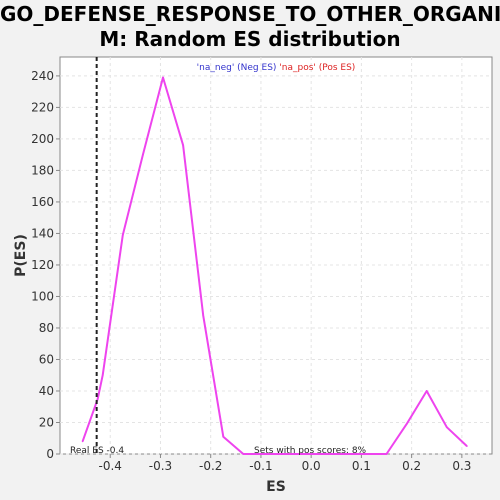 Image resolution: width=500 pixels, height=500 pixels. I want to click on x-tick-label: 0.3, so click(461, 466).